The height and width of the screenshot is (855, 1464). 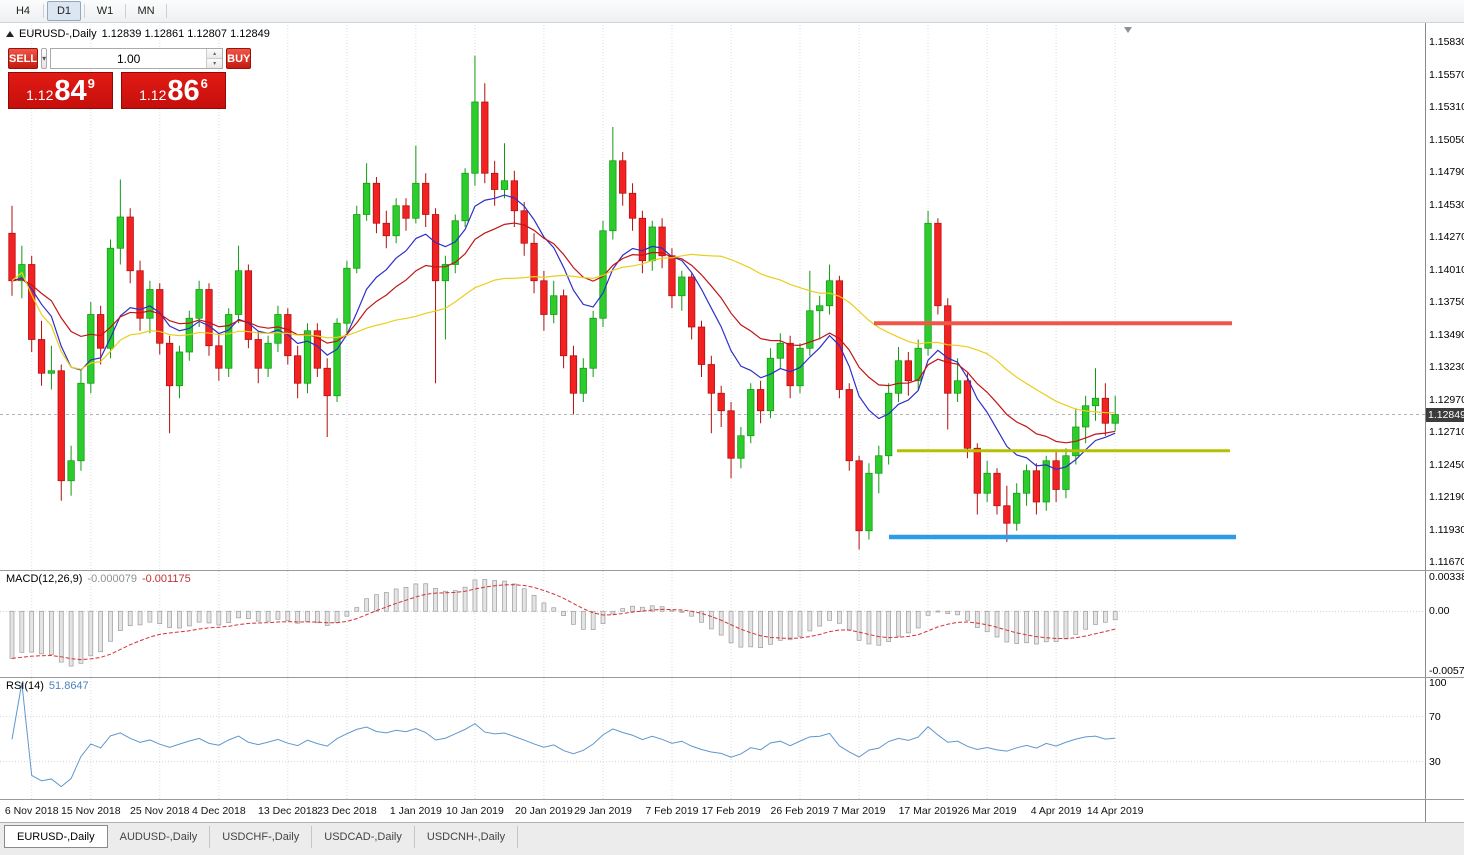 I want to click on chart-tab-audusd: AUDUSD-,Daily, so click(x=159, y=837).